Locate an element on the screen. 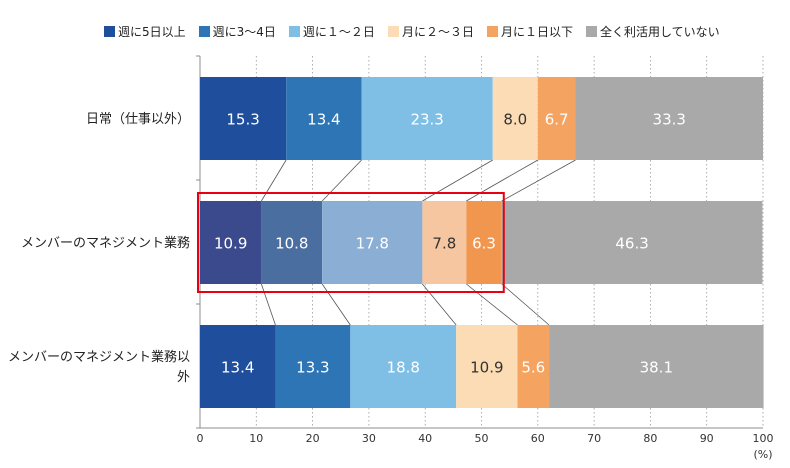 This screenshot has width=790, height=468. data-label: 38.1 is located at coordinates (656, 368).